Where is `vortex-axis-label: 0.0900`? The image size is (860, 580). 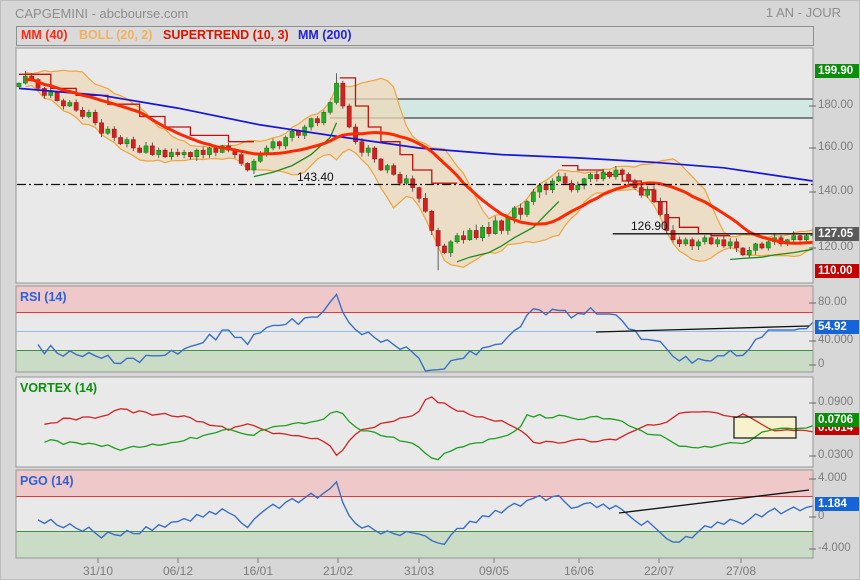
vortex-axis-label: 0.0900 is located at coordinates (836, 402).